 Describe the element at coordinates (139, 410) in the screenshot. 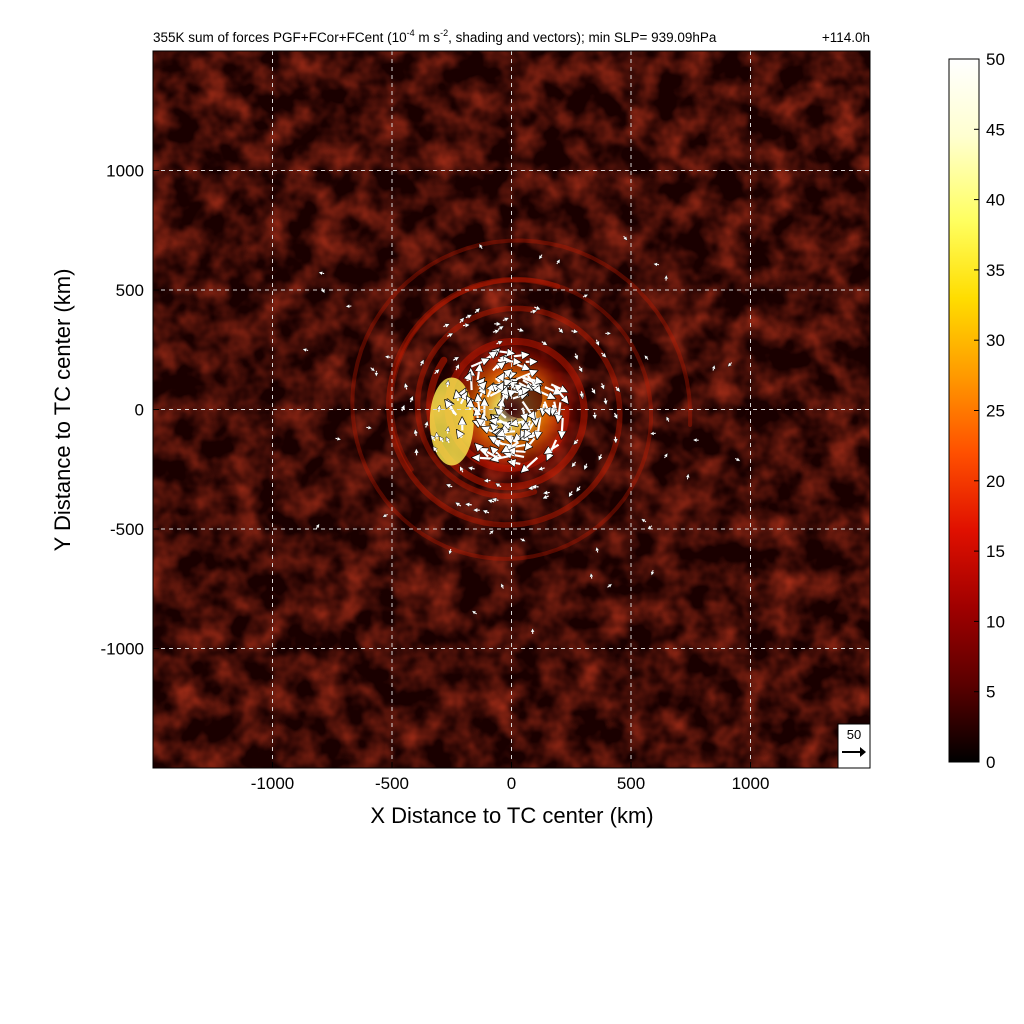

I see `y-tick-label: 0` at that location.